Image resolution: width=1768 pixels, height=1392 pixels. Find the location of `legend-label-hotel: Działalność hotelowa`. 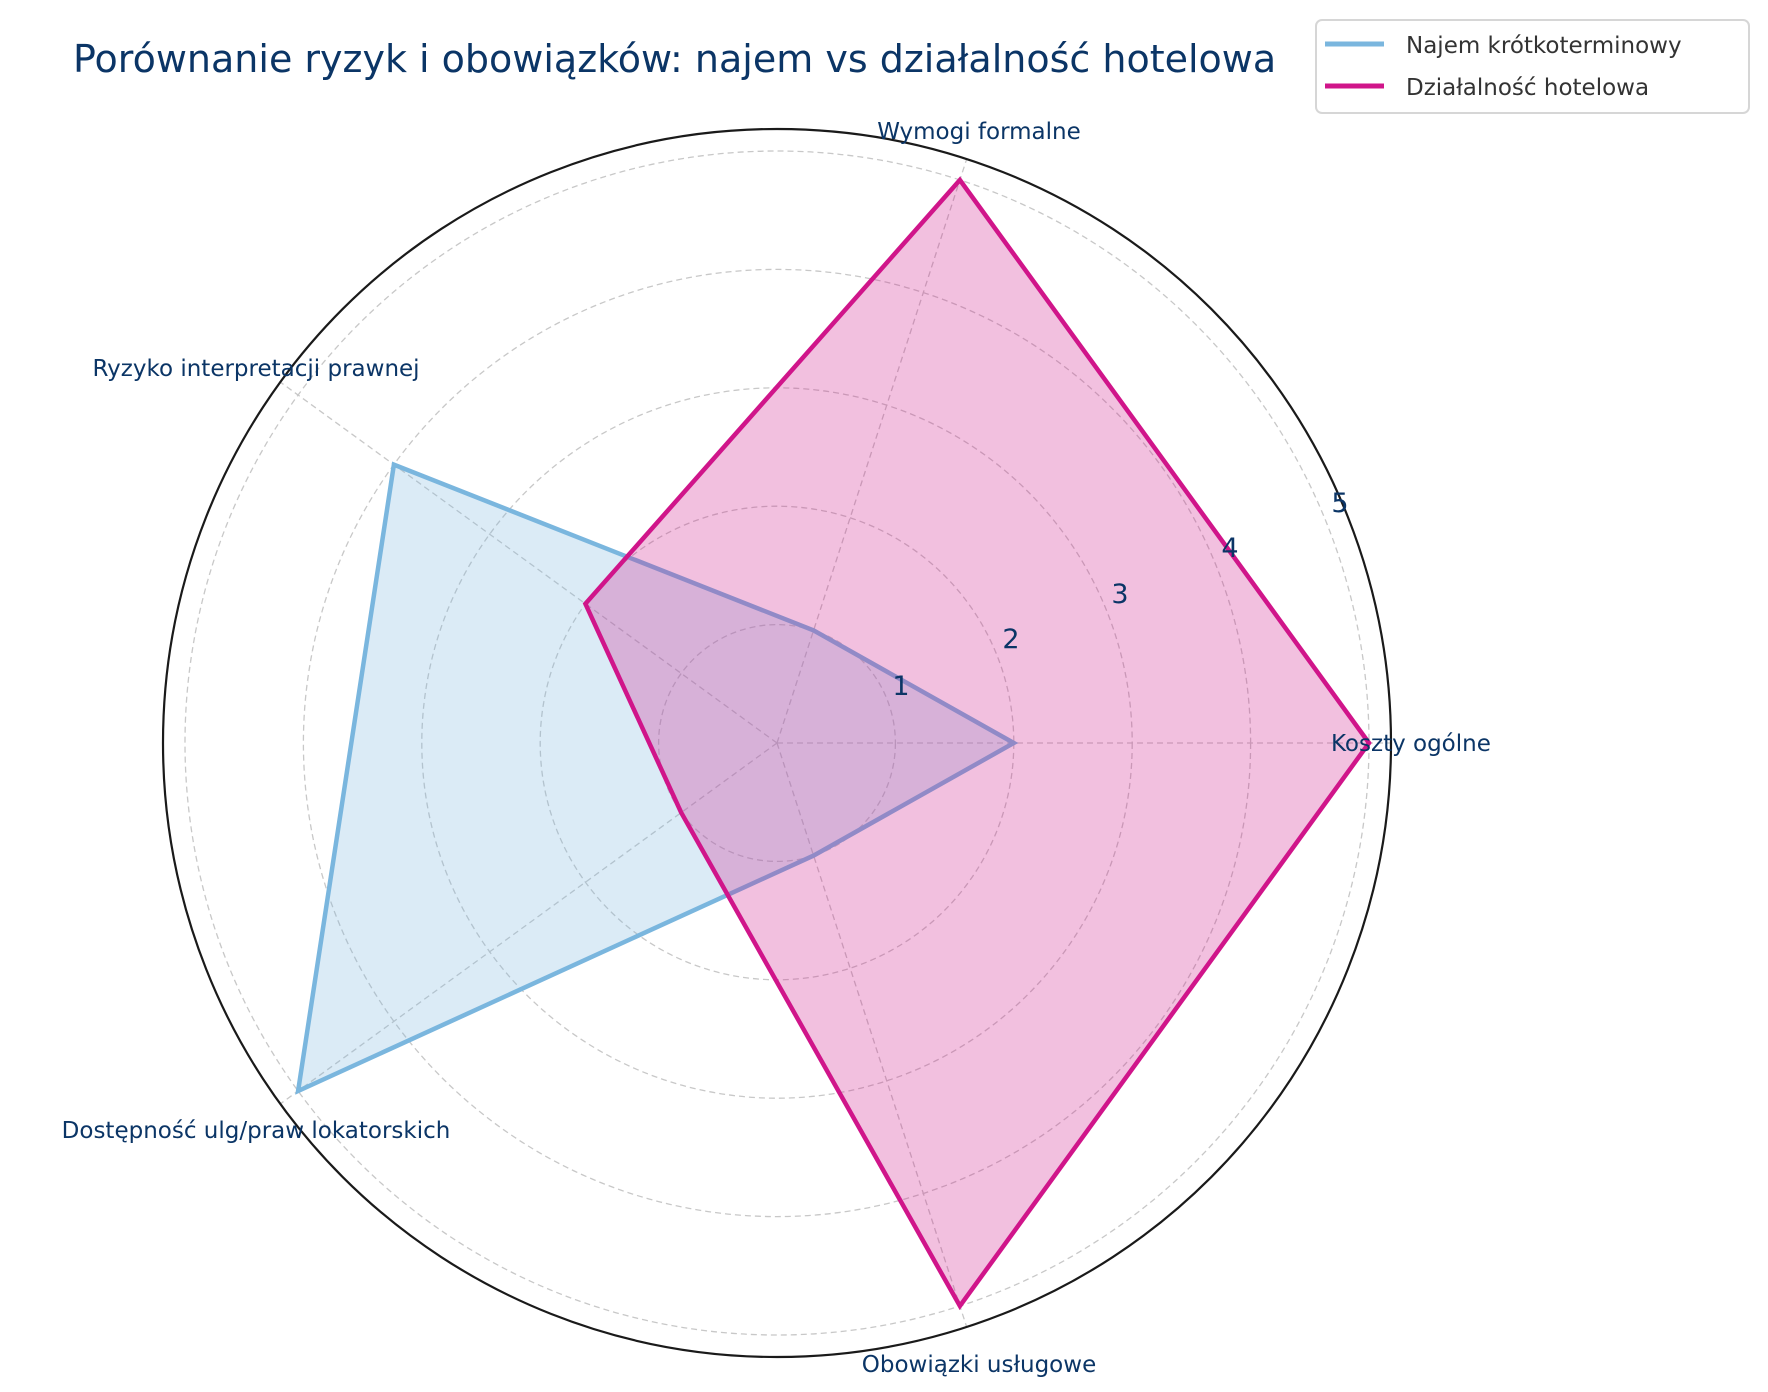

legend-label-hotel: Działalność hotelowa is located at coordinates (1527, 88).